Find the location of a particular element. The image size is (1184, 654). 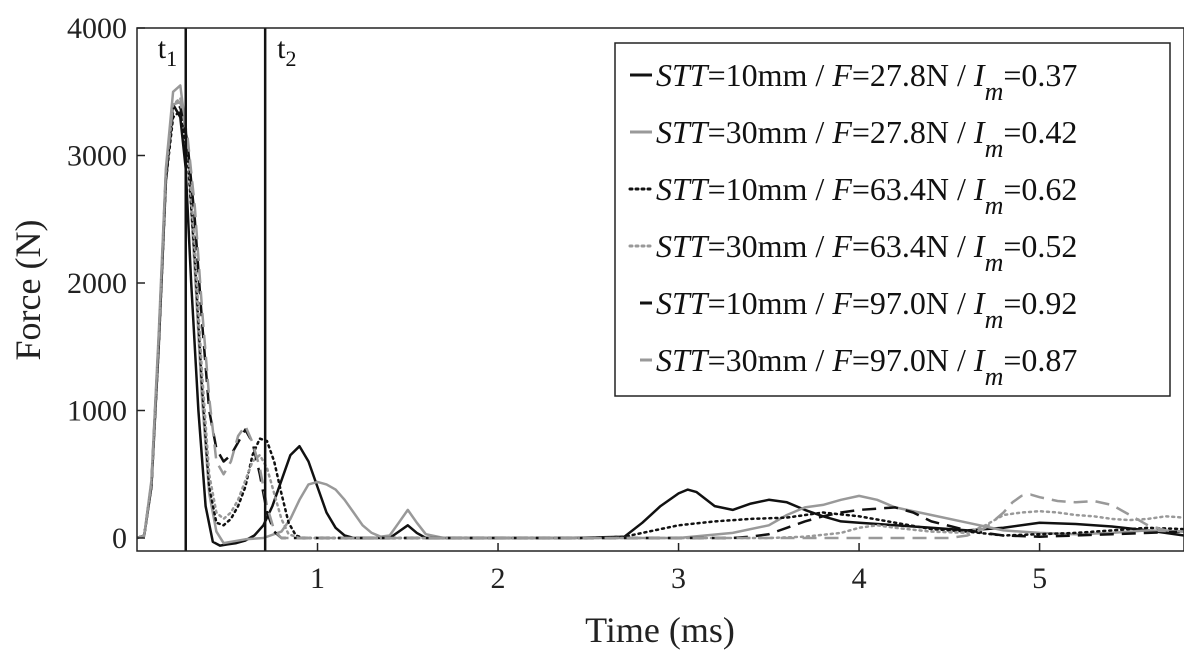

legend-entry-6: STT=30mm / F=97.0N / Im=0.87 is located at coordinates (866, 366).